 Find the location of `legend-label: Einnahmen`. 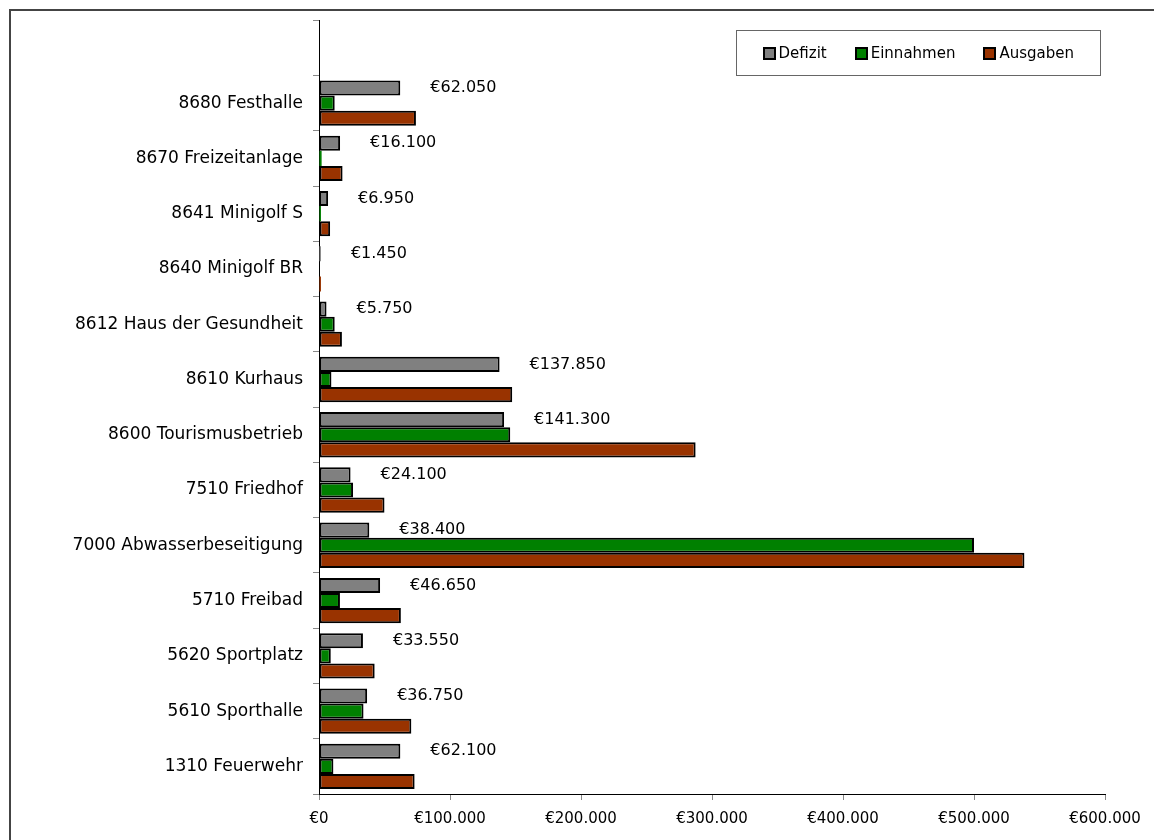

legend-label: Einnahmen is located at coordinates (913, 53).